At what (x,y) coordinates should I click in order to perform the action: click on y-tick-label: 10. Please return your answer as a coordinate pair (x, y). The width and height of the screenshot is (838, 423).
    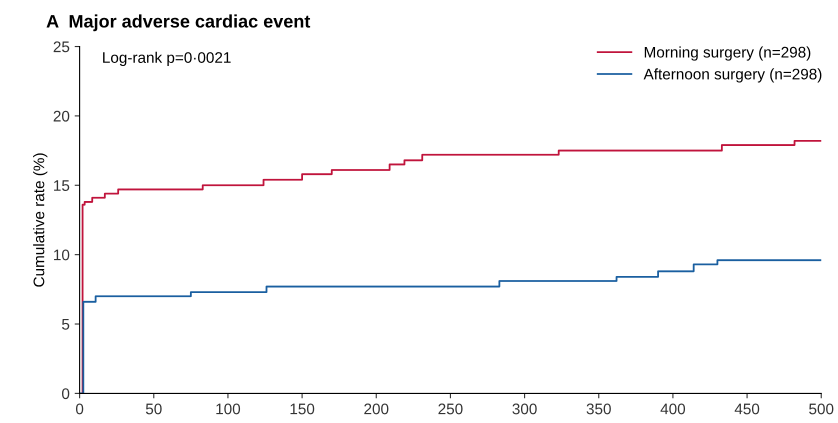
    Looking at the image, I should click on (62, 255).